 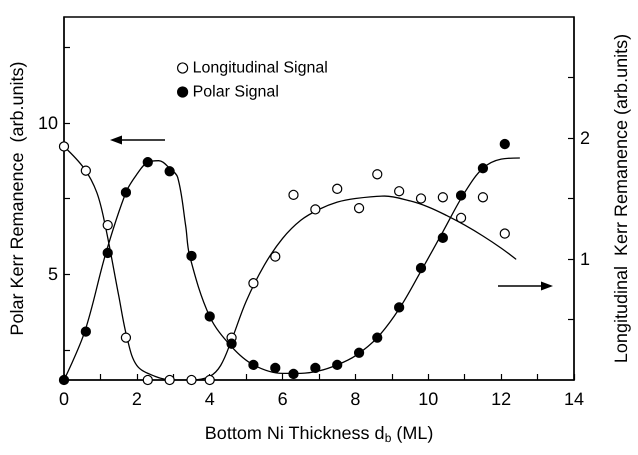 What do you see at coordinates (574, 399) in the screenshot?
I see `x-tick-label: 14` at bounding box center [574, 399].